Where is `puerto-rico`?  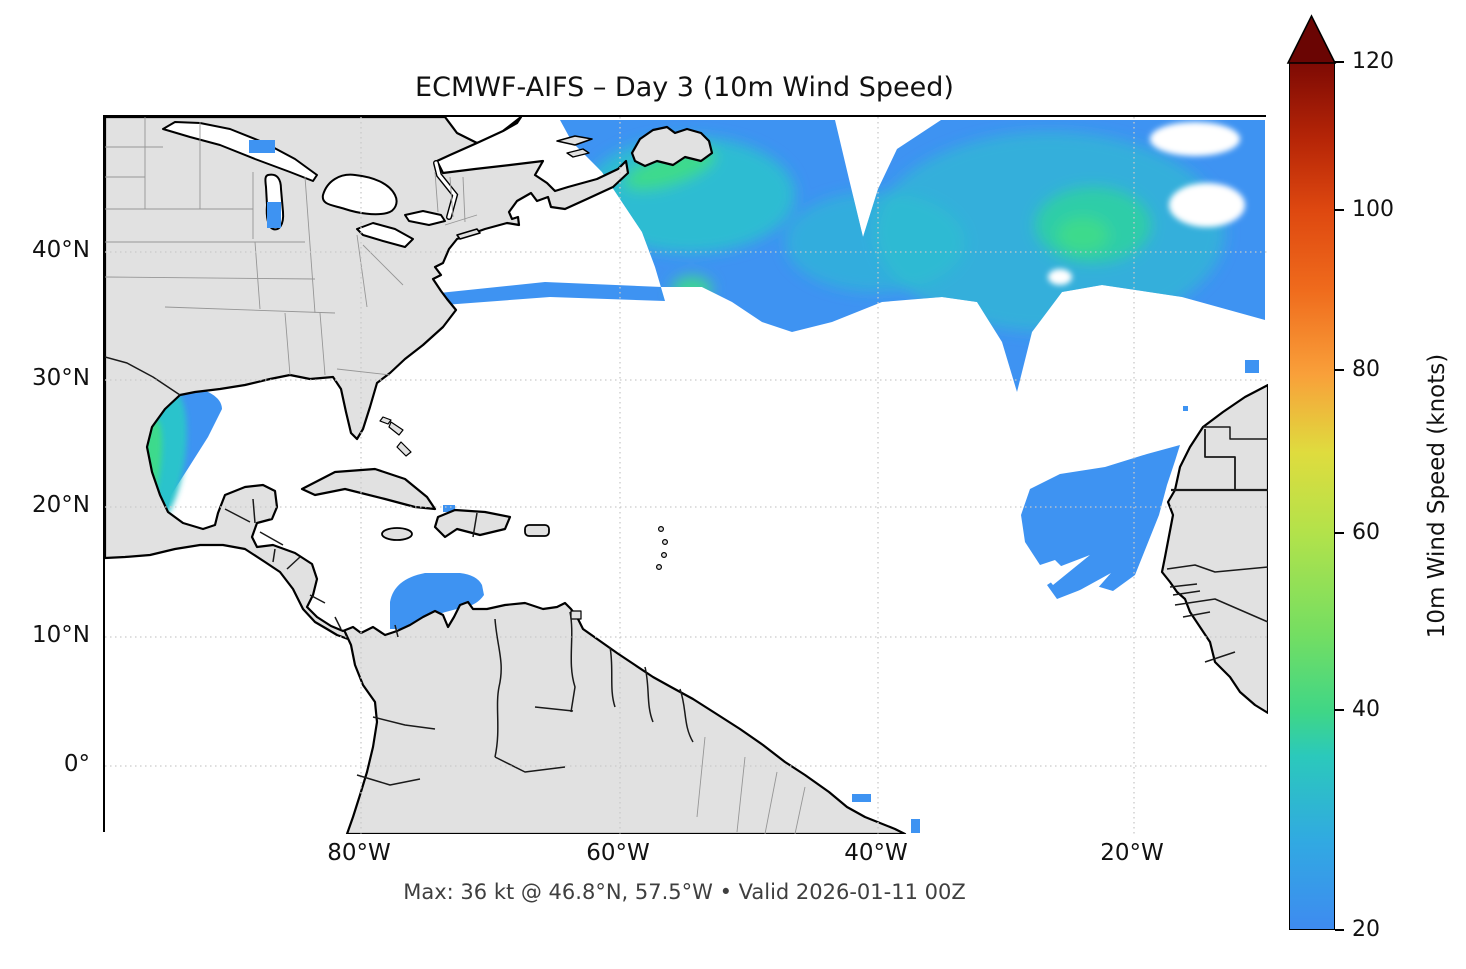
puerto-rico is located at coordinates (537, 530).